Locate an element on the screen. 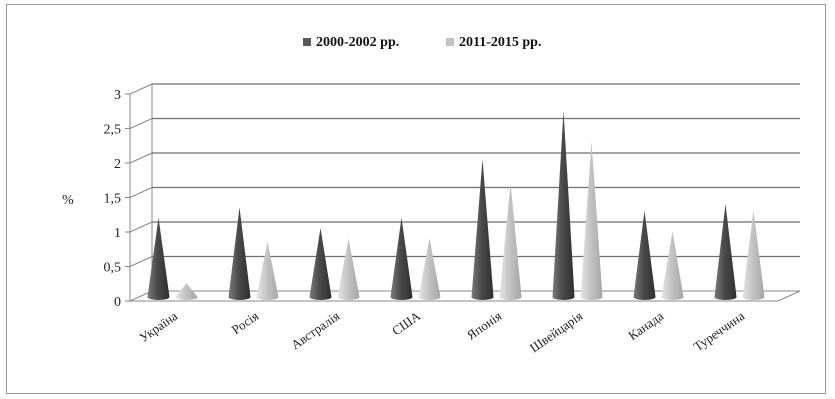  category-label: Україна is located at coordinates (158, 326).